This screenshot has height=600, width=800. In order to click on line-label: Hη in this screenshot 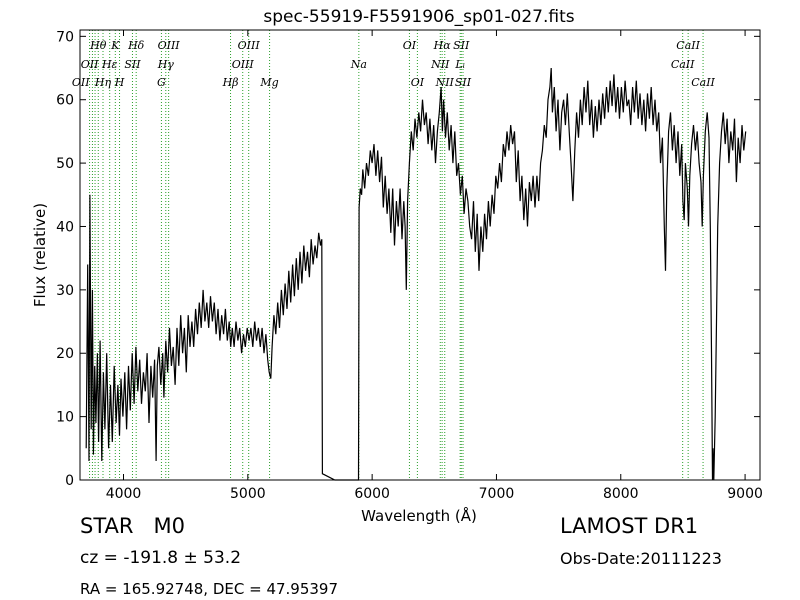, I will do `click(103, 82)`.